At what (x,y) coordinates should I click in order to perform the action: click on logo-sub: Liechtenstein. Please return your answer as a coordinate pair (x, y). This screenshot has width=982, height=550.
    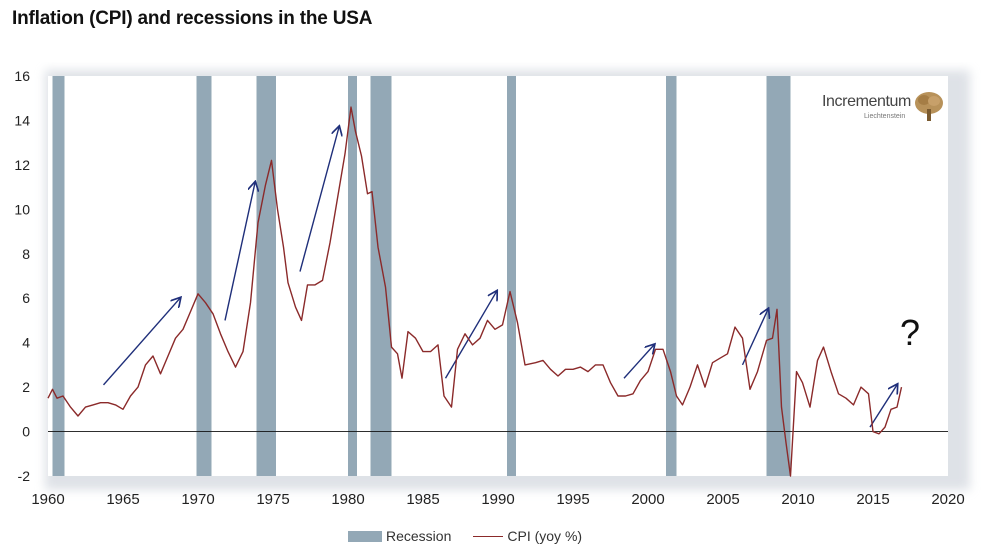
    Looking at the image, I should click on (885, 116).